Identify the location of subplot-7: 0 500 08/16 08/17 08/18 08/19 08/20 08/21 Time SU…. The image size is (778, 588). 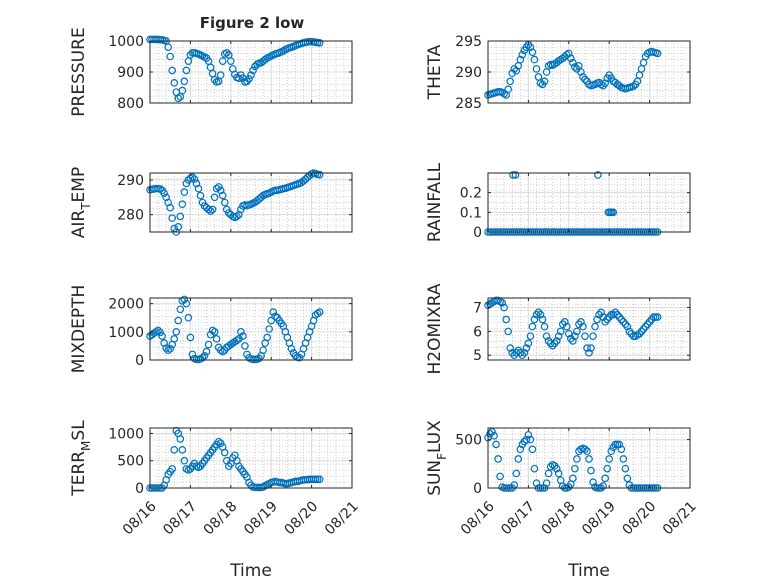
(562, 500).